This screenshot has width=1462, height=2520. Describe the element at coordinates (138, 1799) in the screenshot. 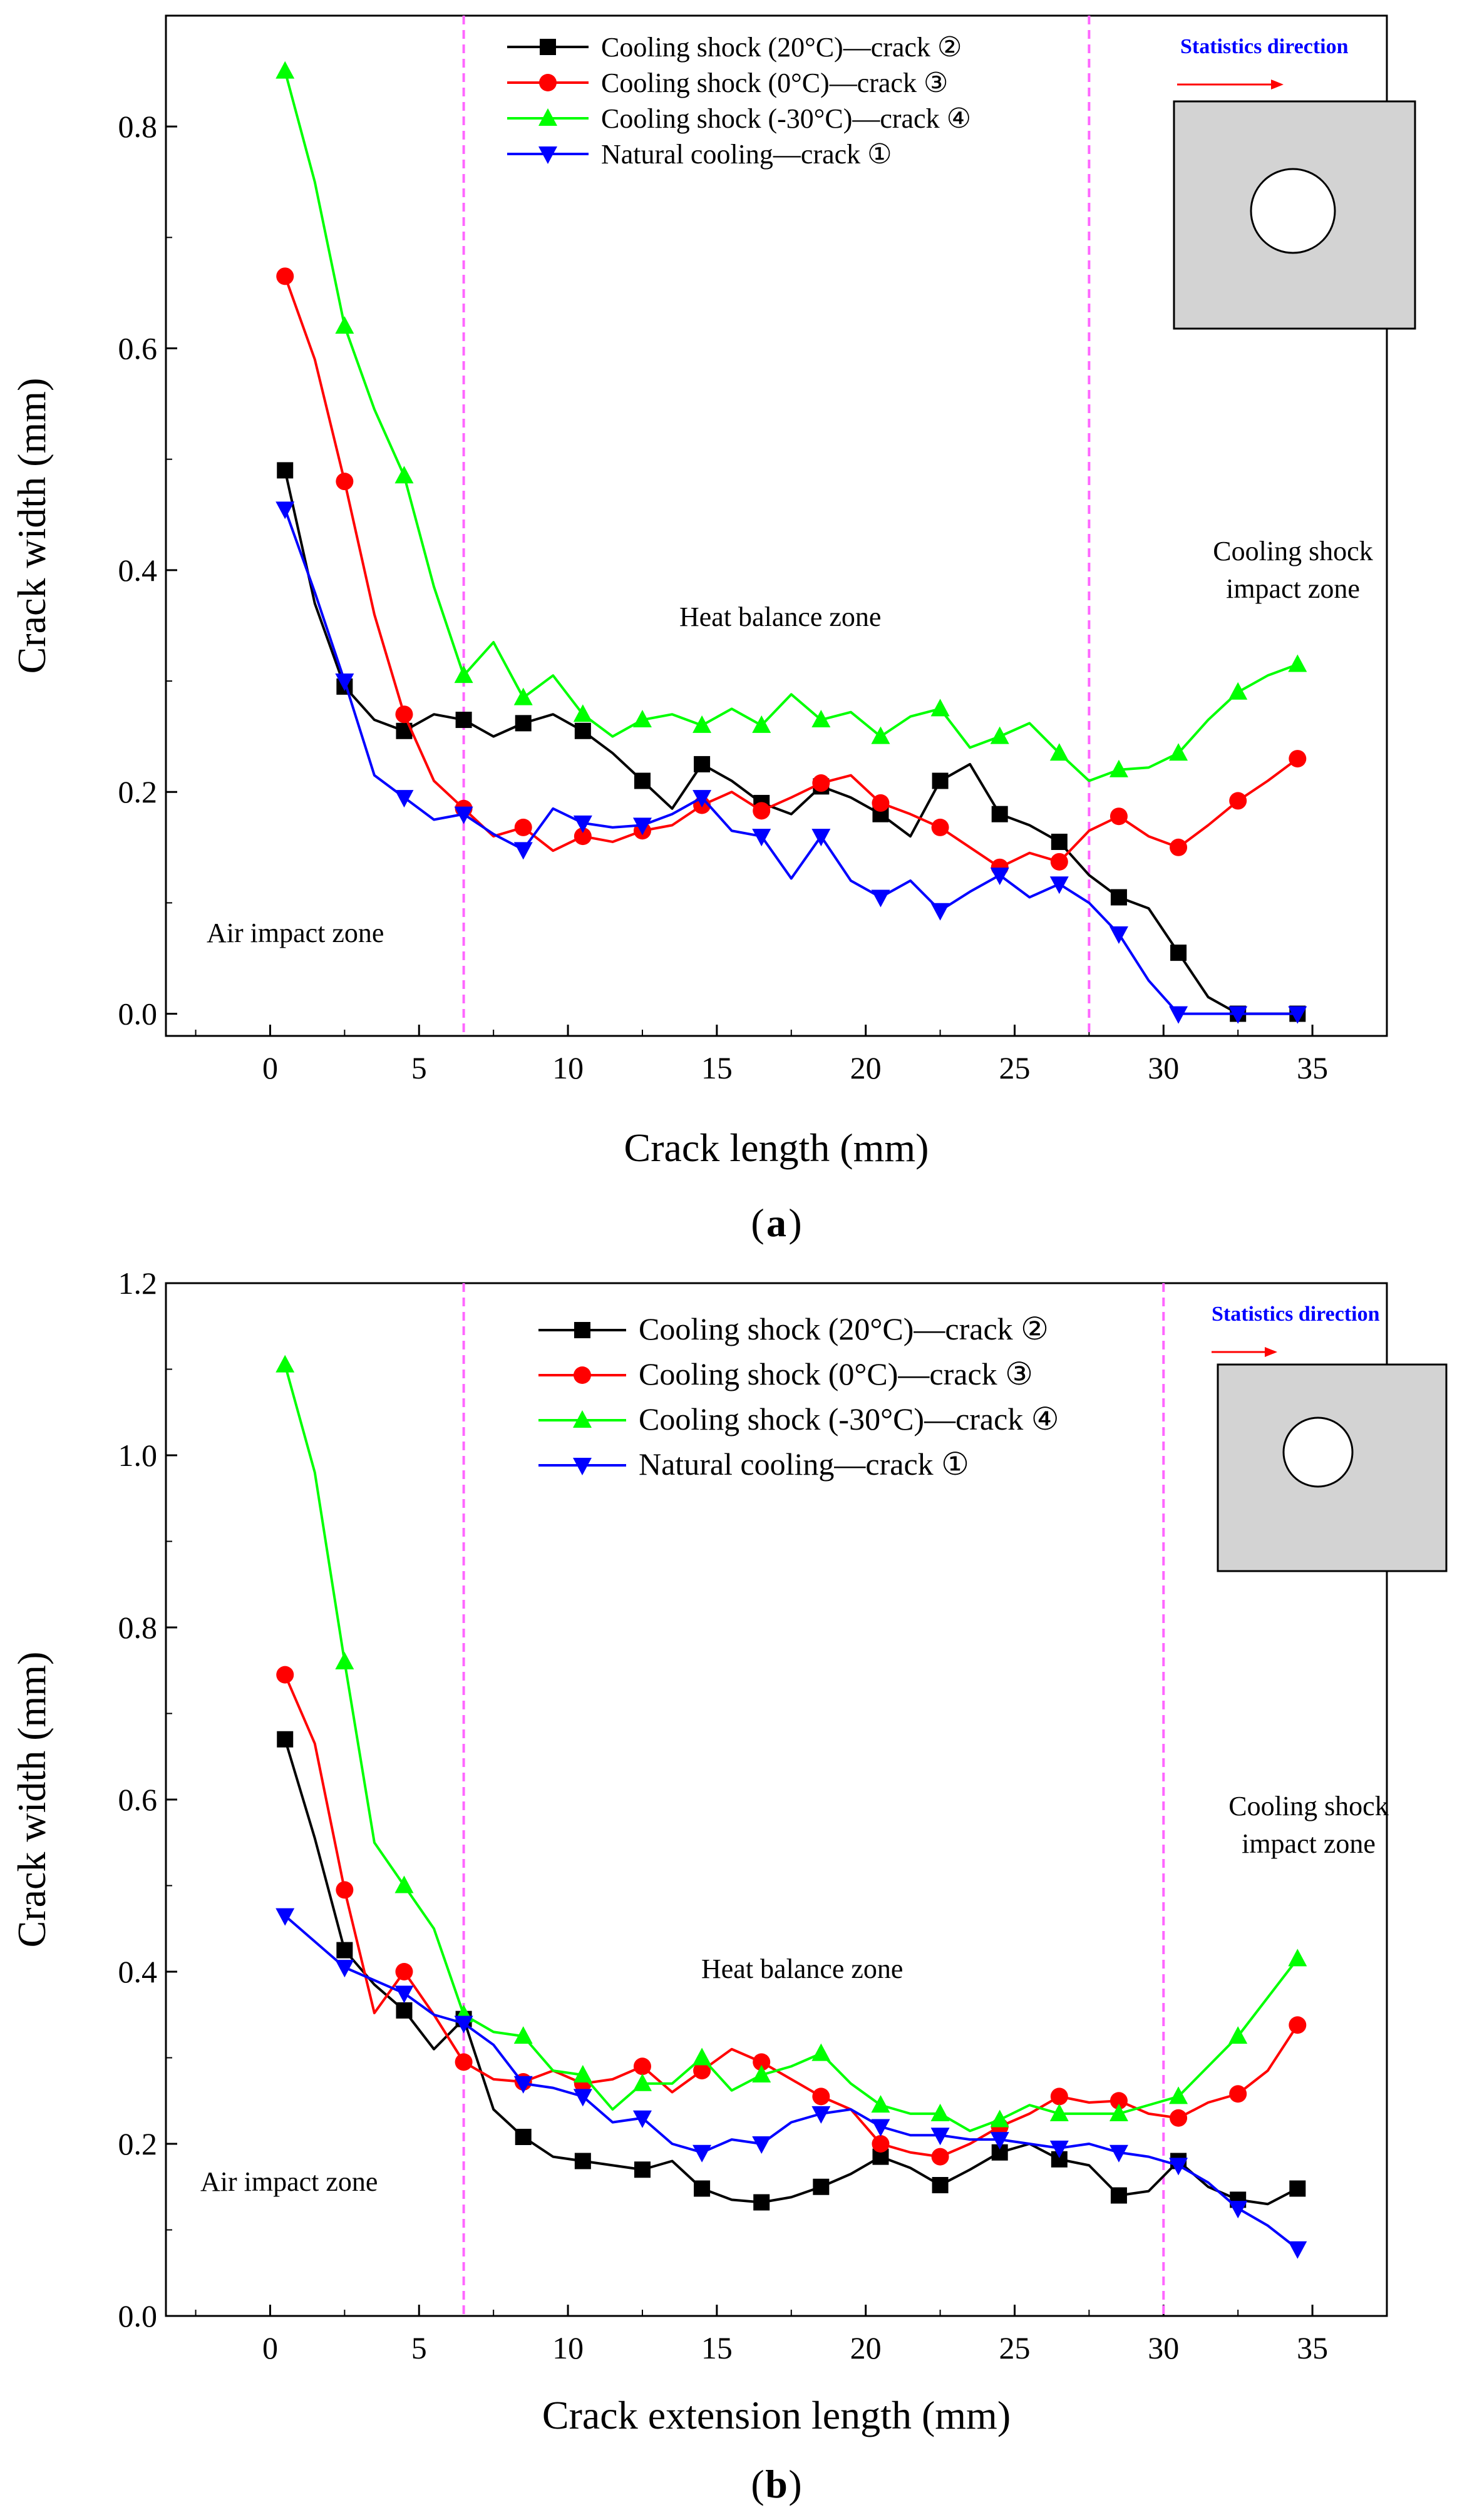

I see `y-tick-label: 0.6` at that location.